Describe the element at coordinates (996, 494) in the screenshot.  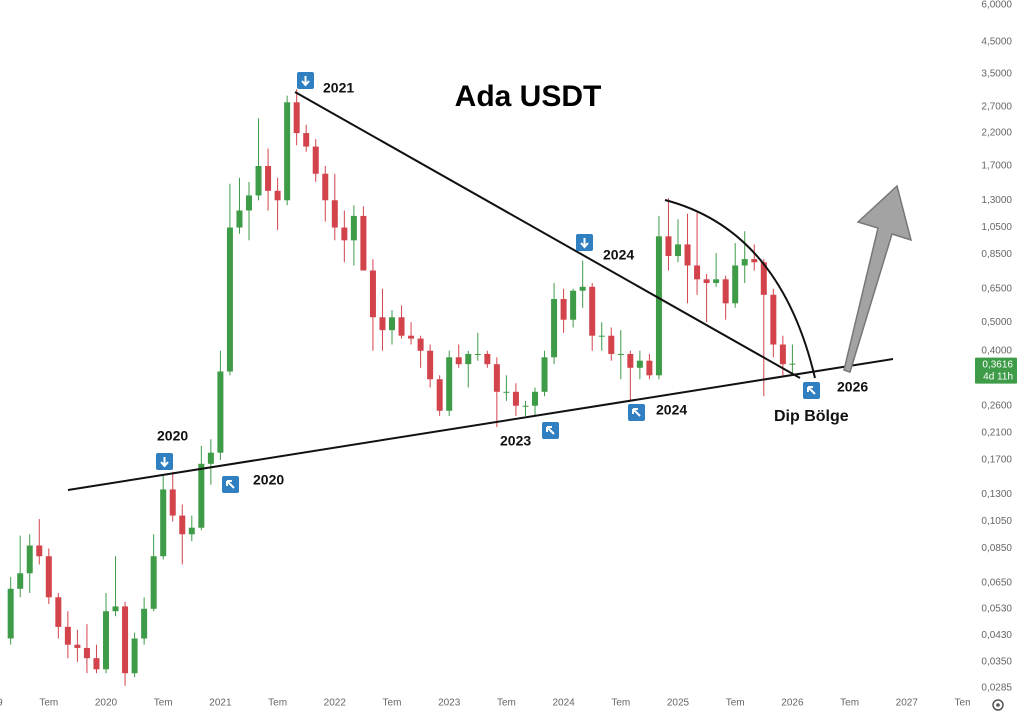
I see `y-tick-label: 0,1300` at that location.